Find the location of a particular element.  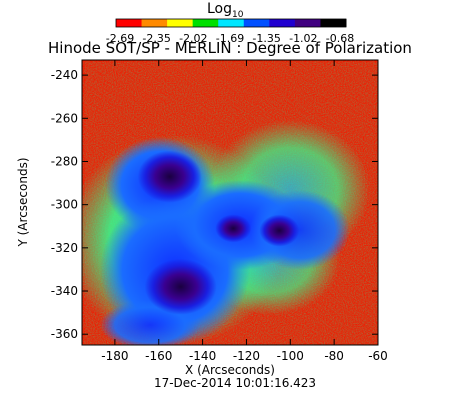

colorbar-tick-label: -0.68 is located at coordinates (340, 38).